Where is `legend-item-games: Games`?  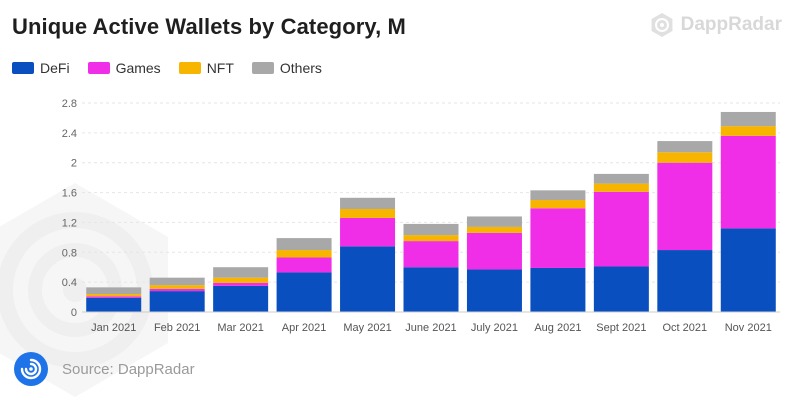 legend-item-games: Games is located at coordinates (124, 68).